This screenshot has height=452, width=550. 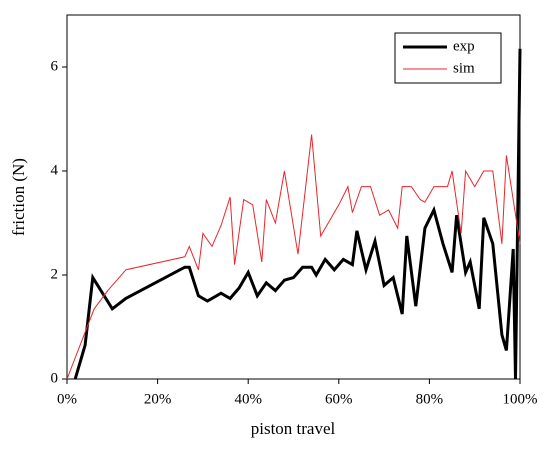 What do you see at coordinates (55, 170) in the screenshot?
I see `y-tick-label: 4` at bounding box center [55, 170].